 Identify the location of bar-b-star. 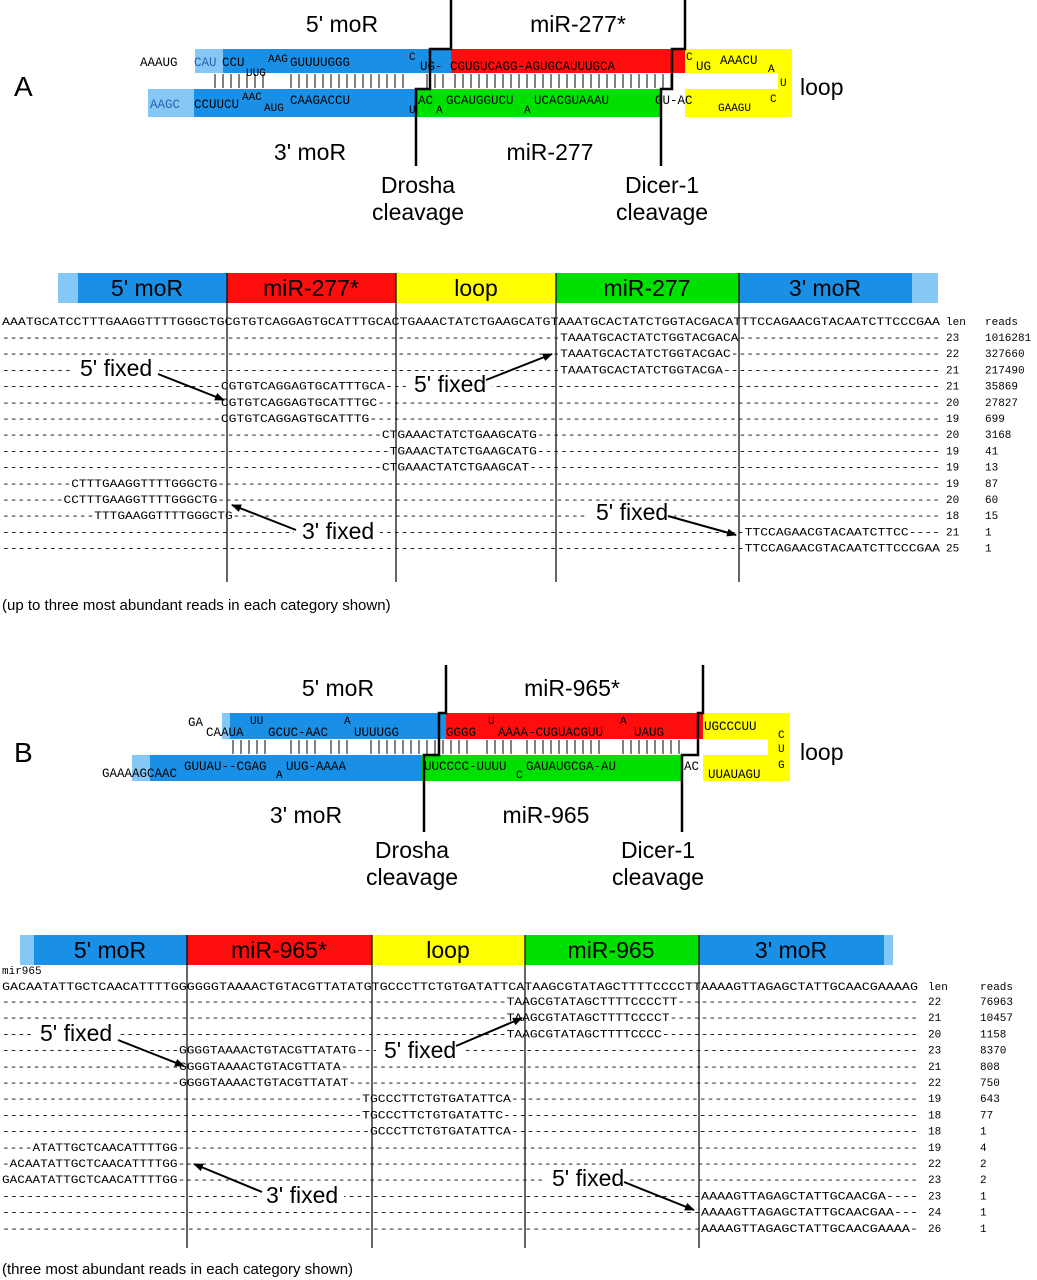
(279, 950).